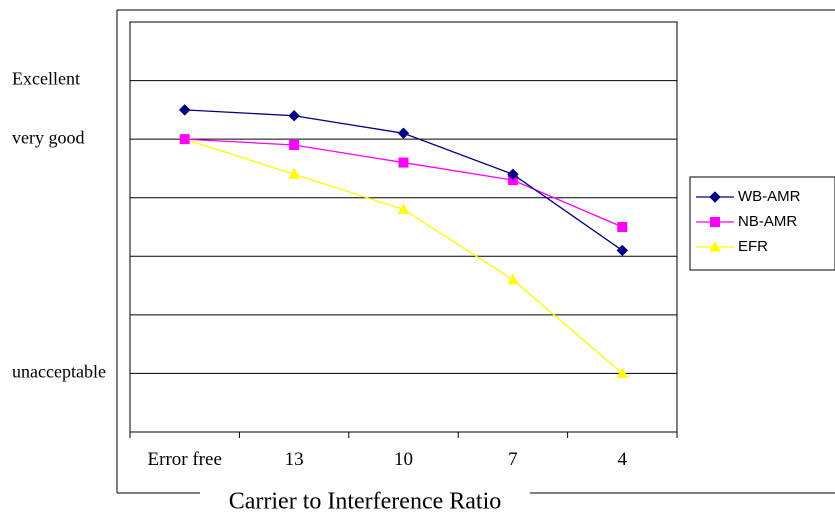 The height and width of the screenshot is (514, 835). Describe the element at coordinates (59, 372) in the screenshot. I see `y-level-label: unacceptable` at that location.